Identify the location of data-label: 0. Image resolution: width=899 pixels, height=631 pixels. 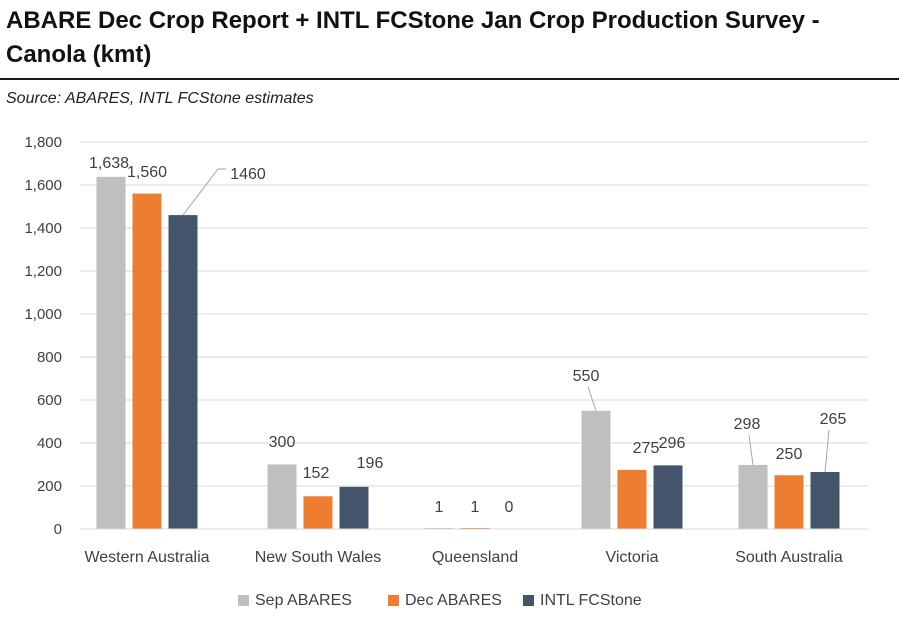
(509, 507).